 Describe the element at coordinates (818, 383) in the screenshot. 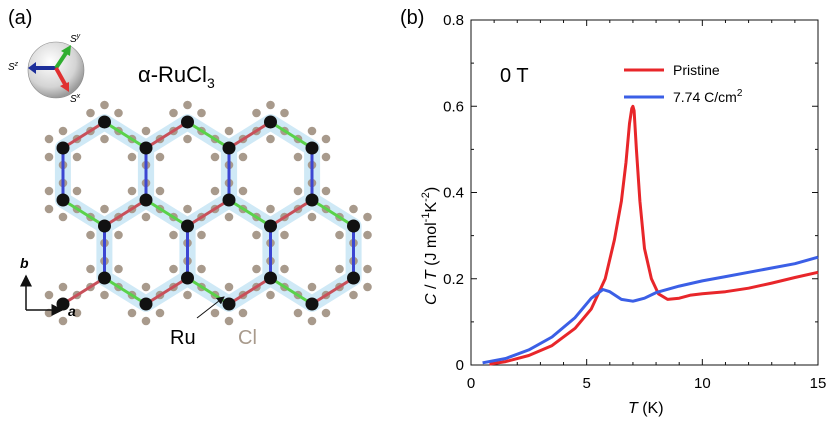

I see `x-tick-label: 15` at that location.